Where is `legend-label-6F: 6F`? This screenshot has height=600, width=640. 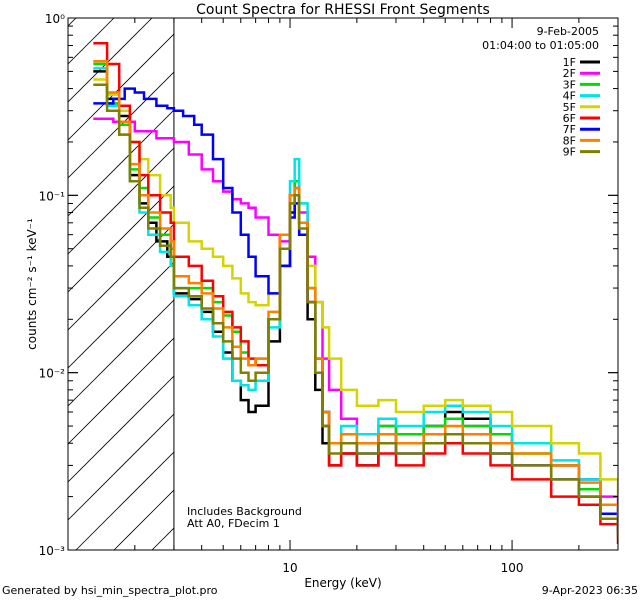 legend-label-6F: 6F is located at coordinates (569, 118).